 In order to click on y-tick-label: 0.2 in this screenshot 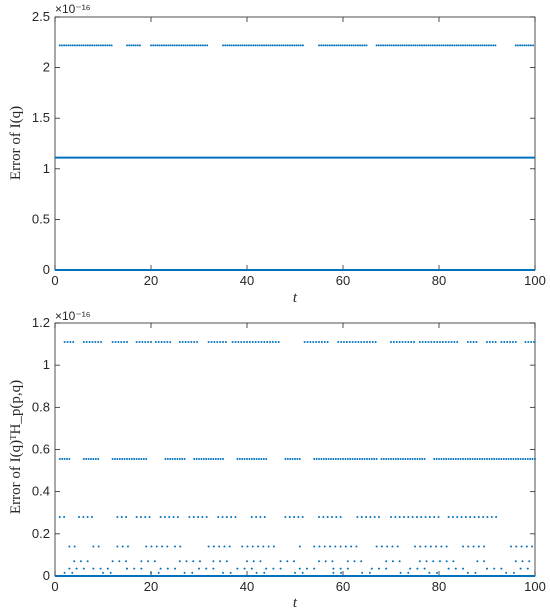, I will do `click(41, 533)`.